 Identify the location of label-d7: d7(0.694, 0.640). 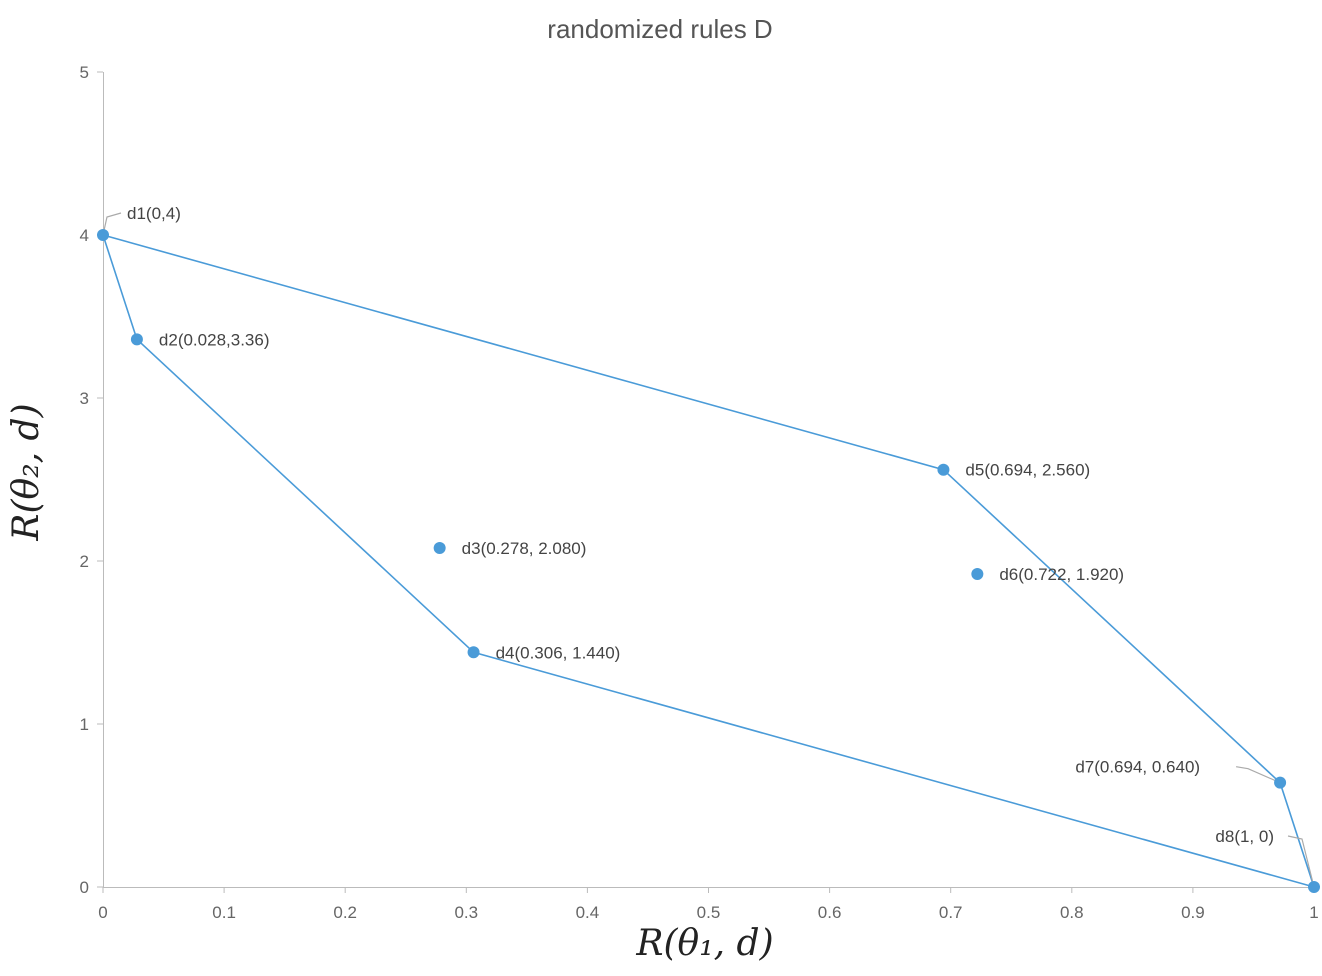
(1137, 767).